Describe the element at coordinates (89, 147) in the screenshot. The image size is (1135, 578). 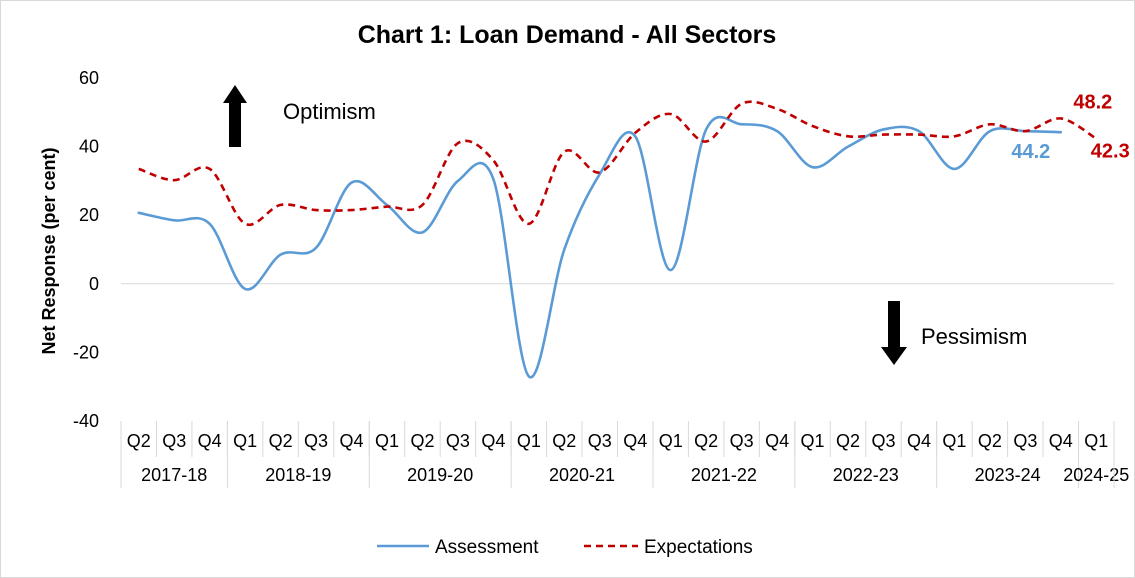
I see `y-tick-label: 40` at that location.